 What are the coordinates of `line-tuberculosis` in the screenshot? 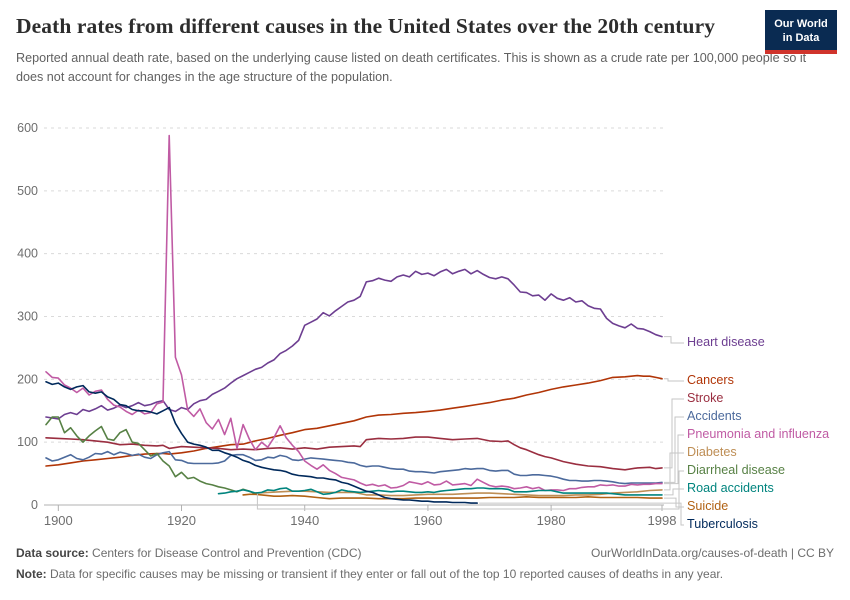 It's located at (262, 442).